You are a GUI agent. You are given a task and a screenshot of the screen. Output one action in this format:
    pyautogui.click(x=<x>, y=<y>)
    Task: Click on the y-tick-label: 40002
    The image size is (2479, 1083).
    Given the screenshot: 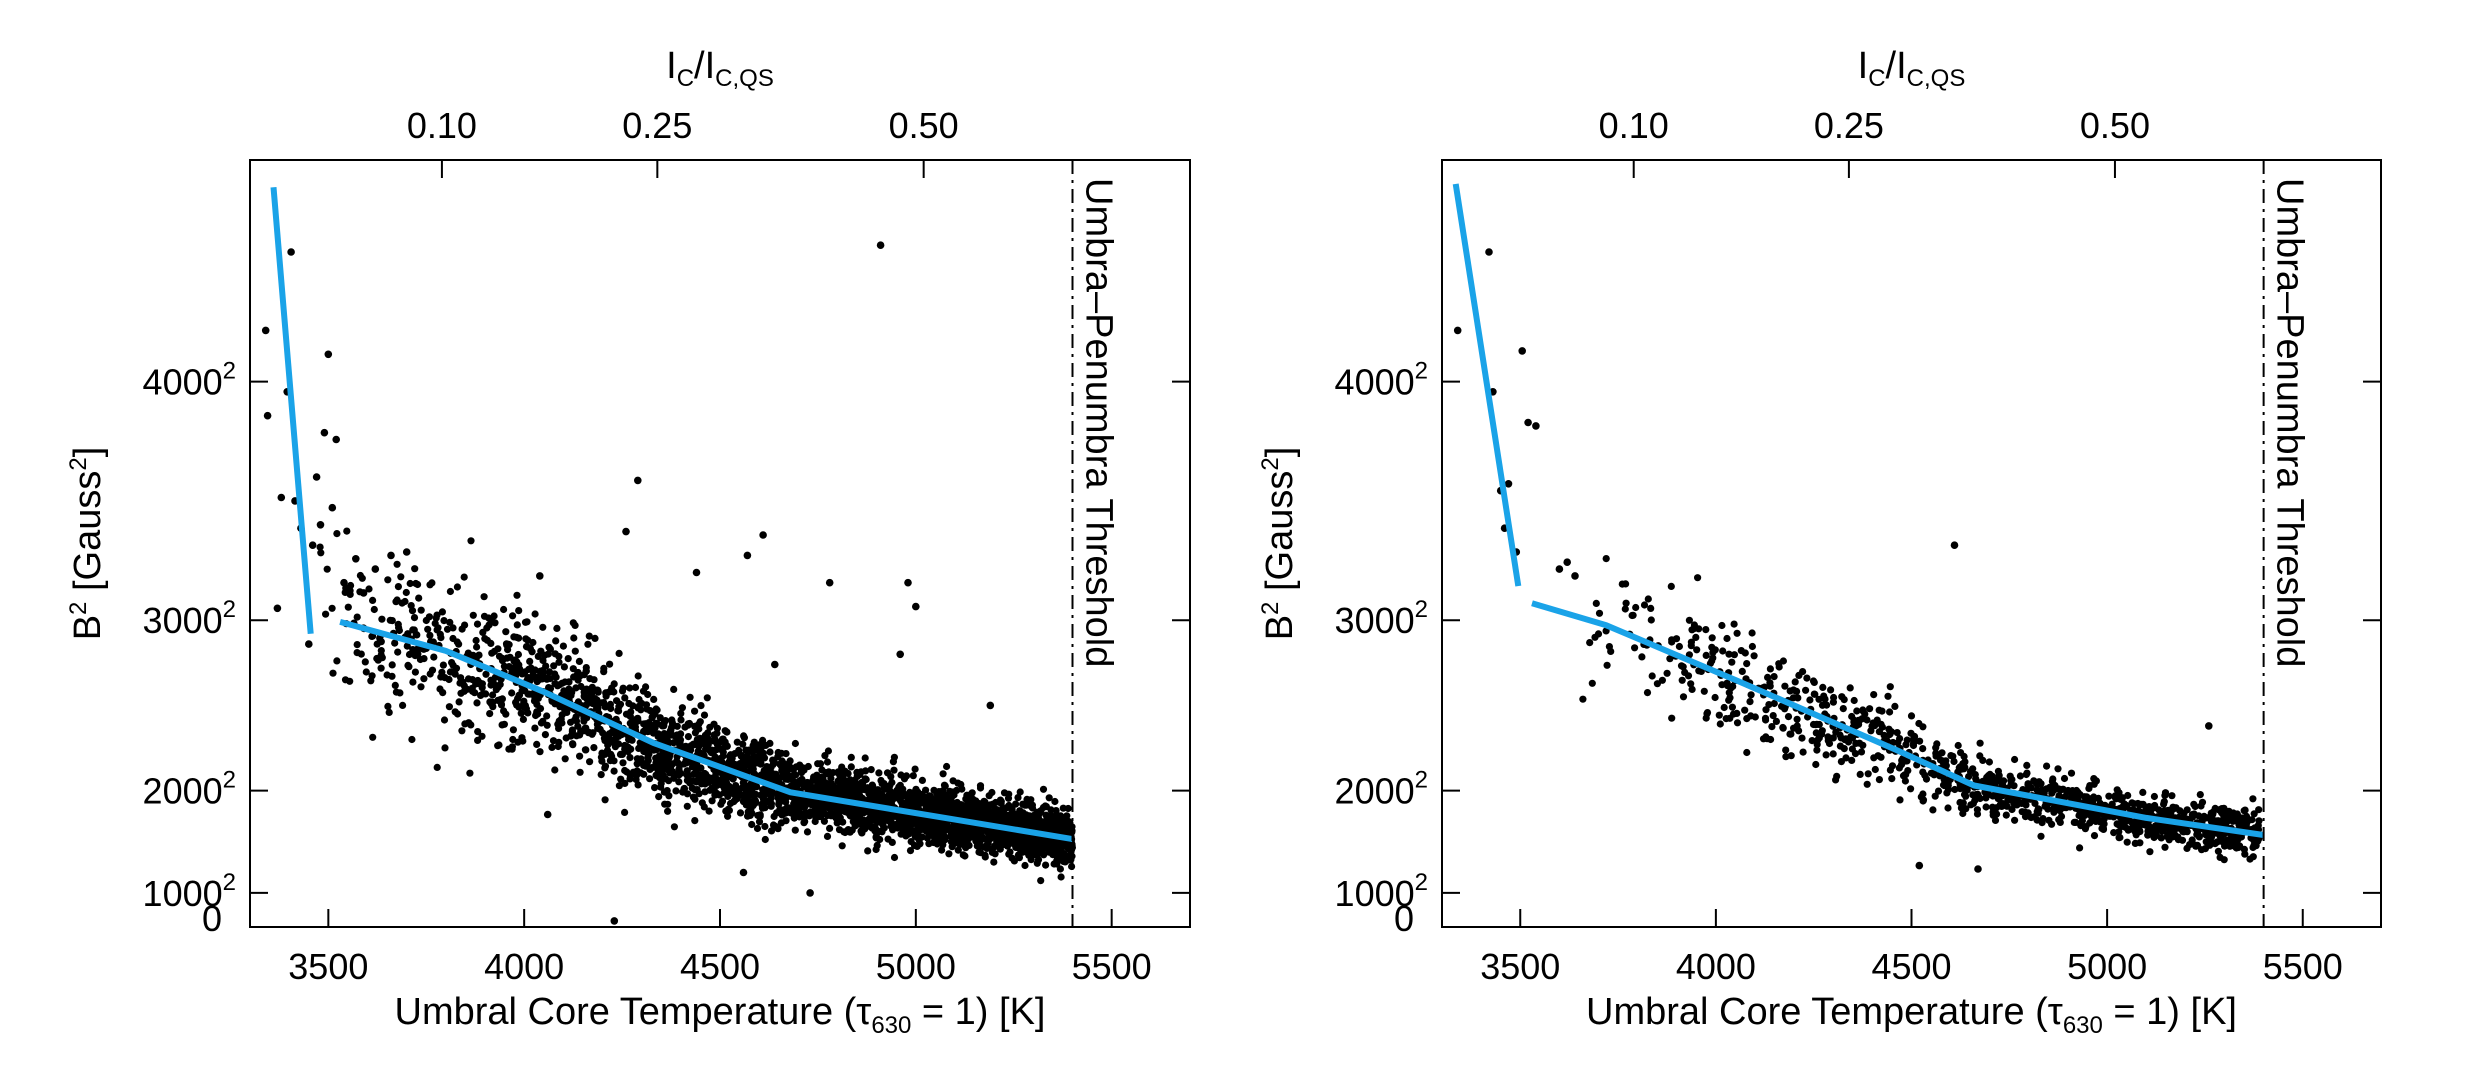 What is the action you would take?
    pyautogui.click(x=189, y=380)
    